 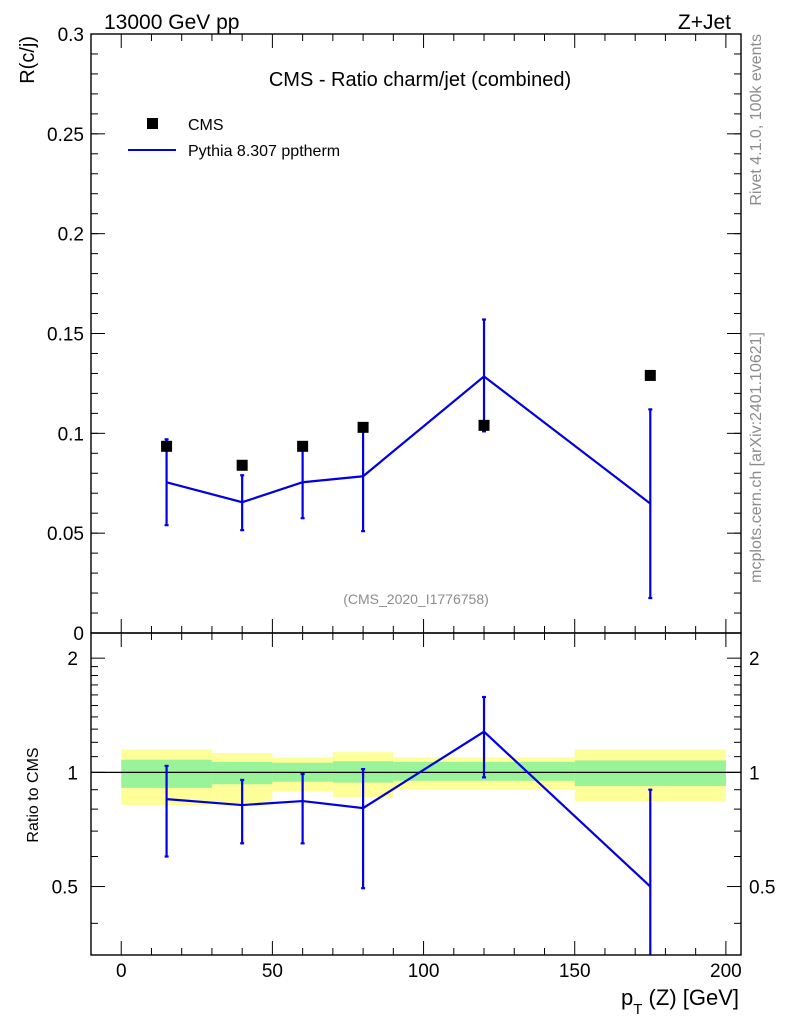 I want to click on legend: CMS Pythia 8.307 pptherm, so click(x=234, y=138).